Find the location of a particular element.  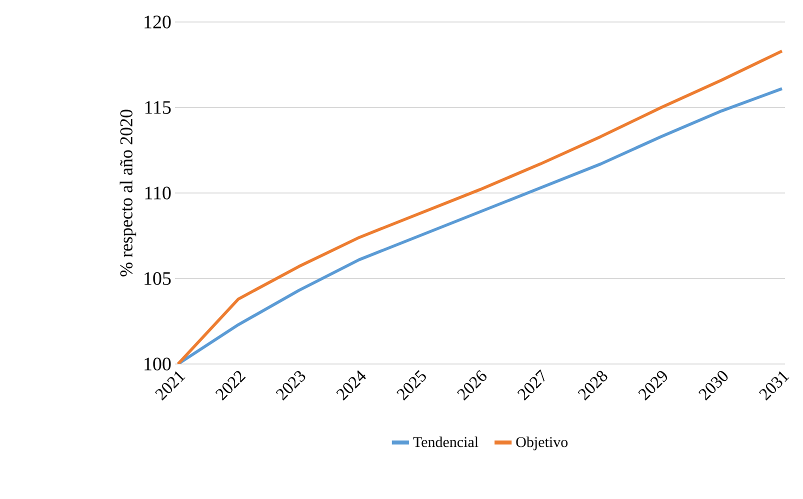

legend-label: Tendencial is located at coordinates (445, 442).